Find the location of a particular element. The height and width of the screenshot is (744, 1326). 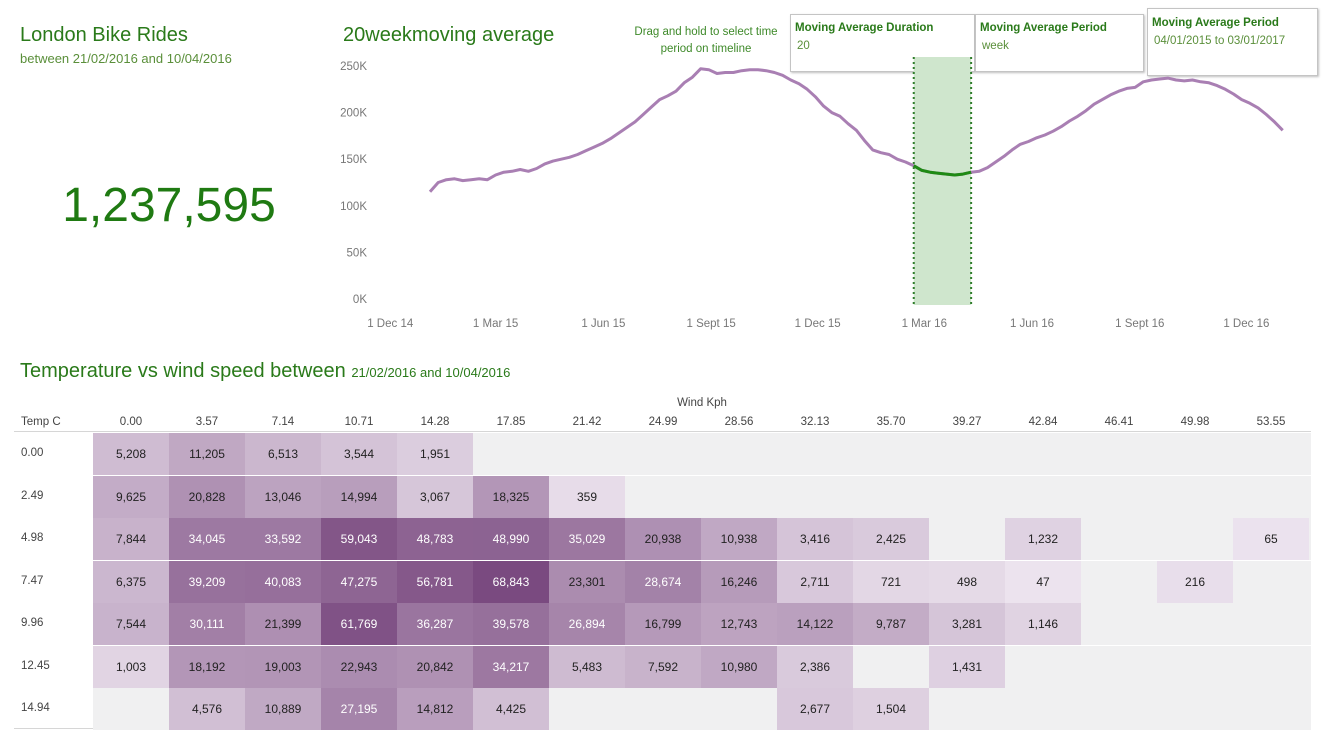

heatmap-cell: 4,425 is located at coordinates (511, 709).